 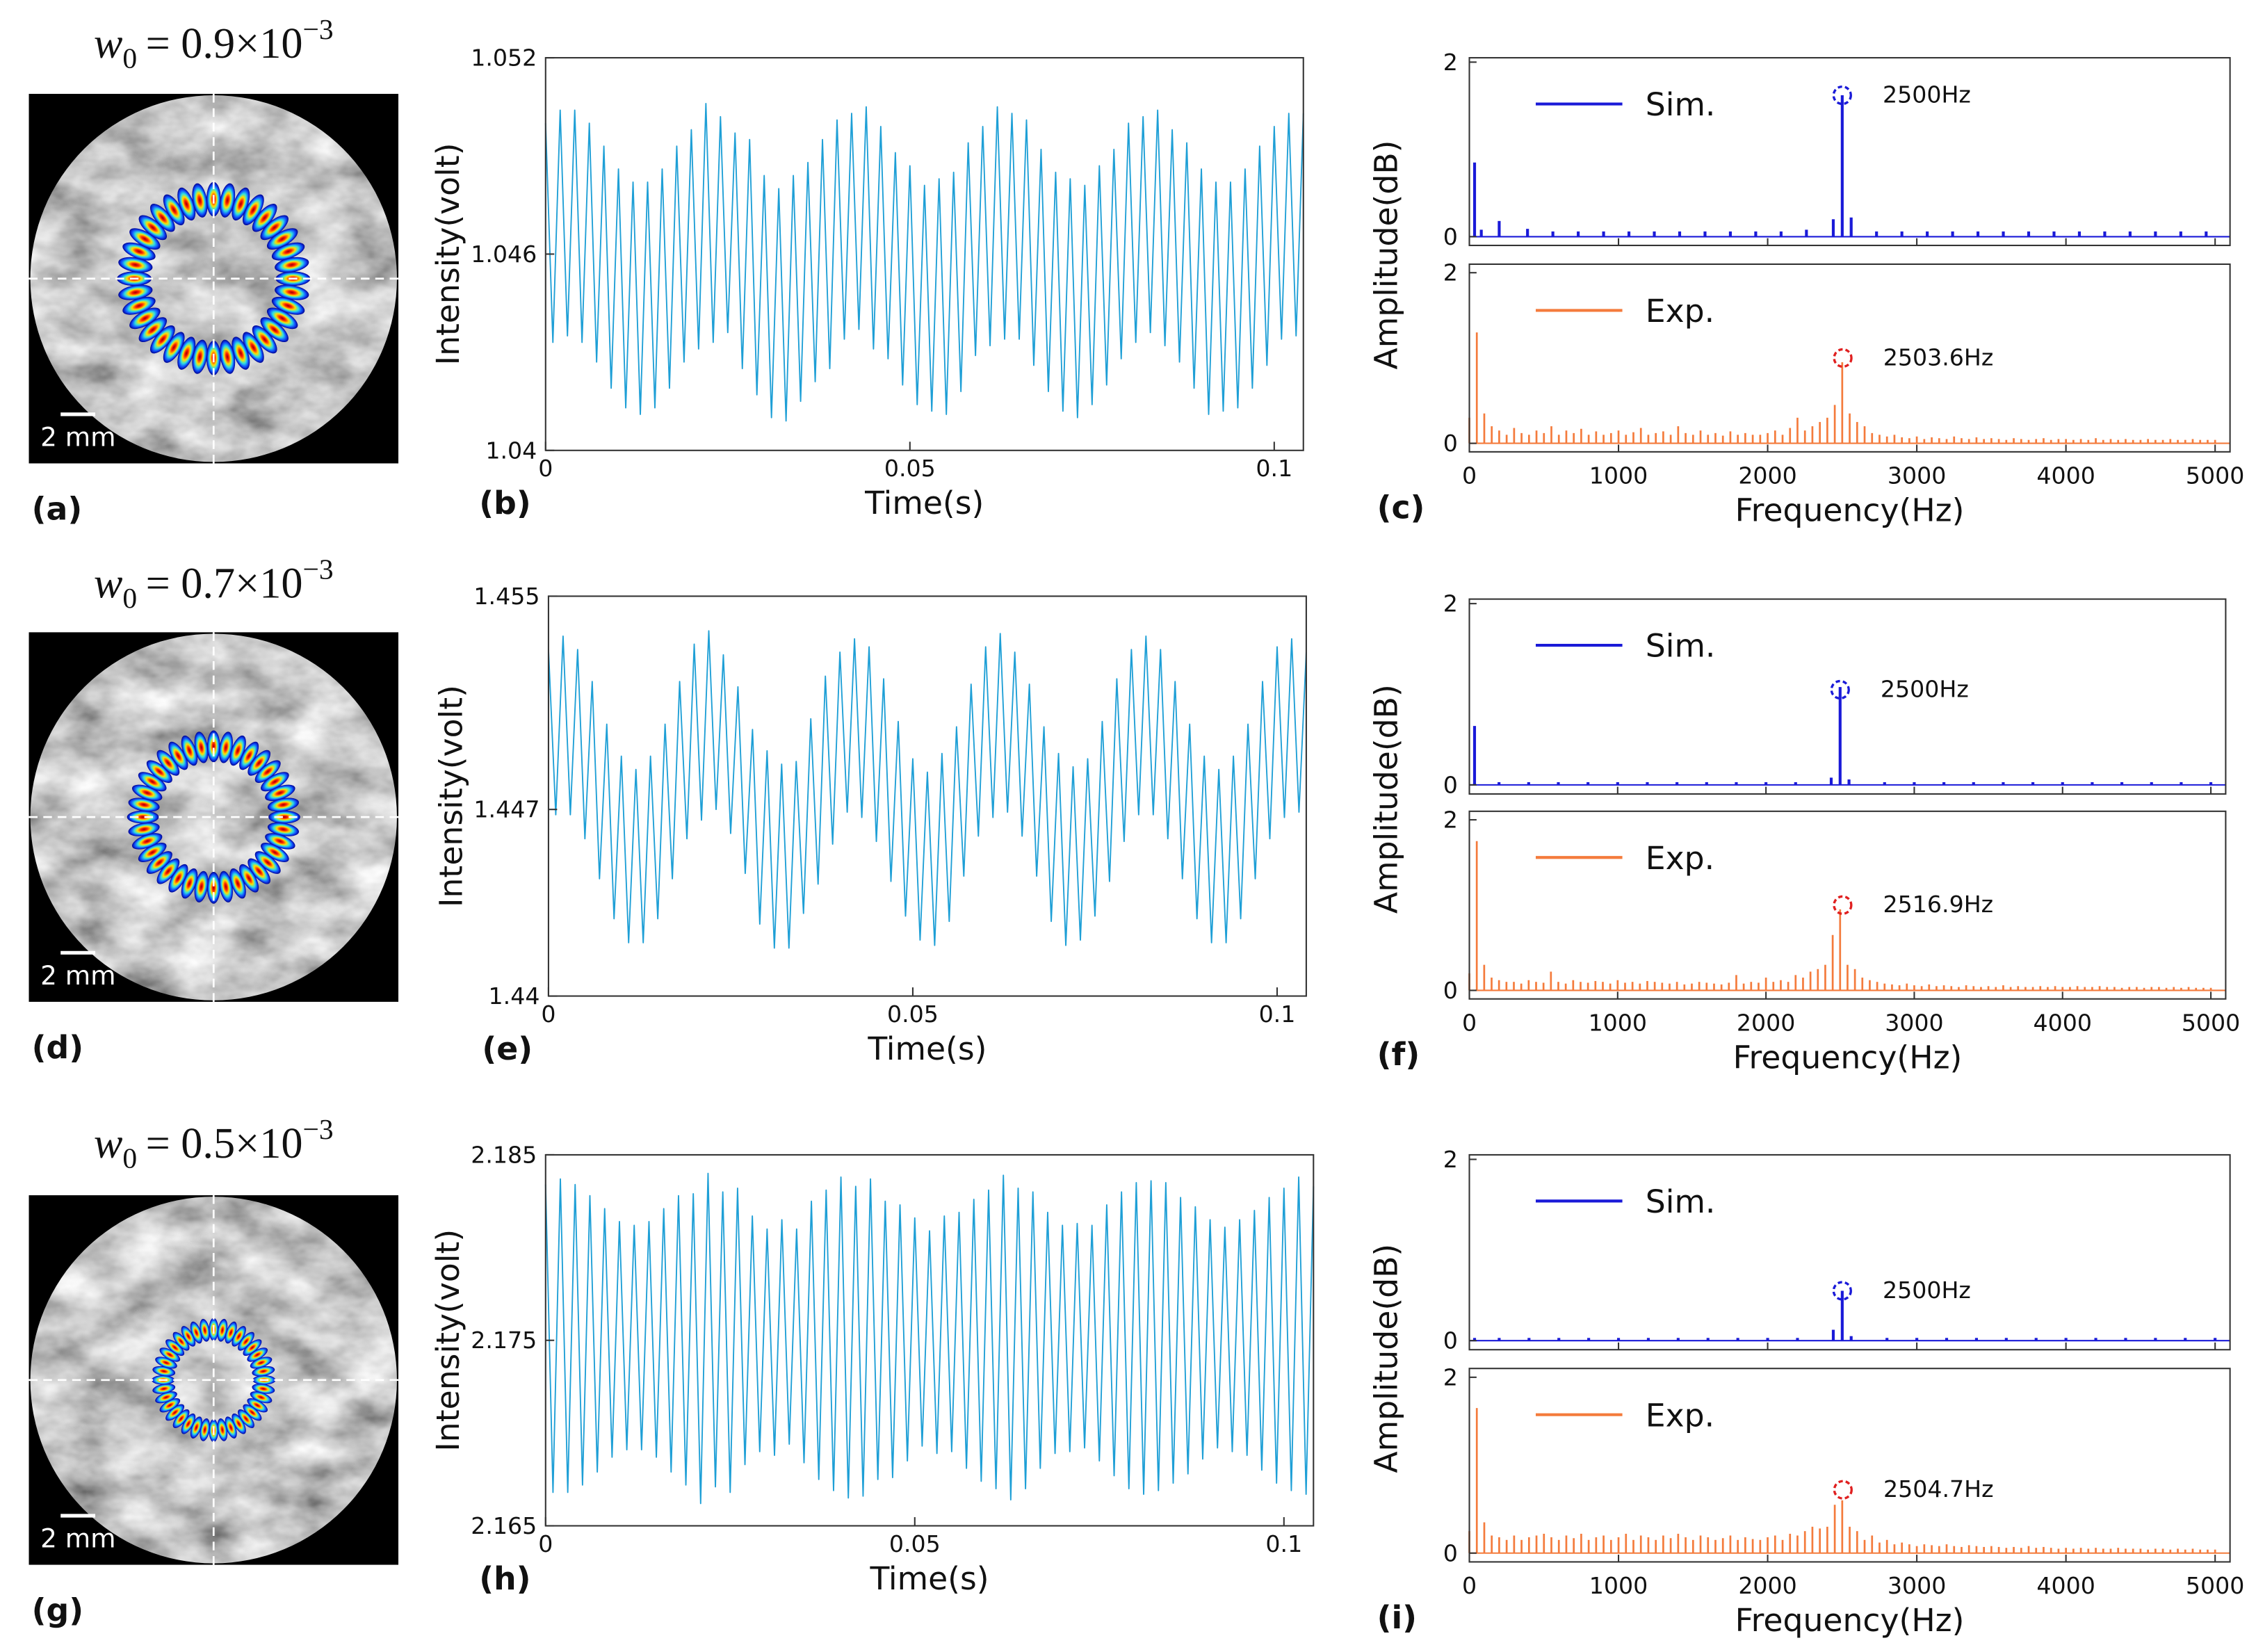 What do you see at coordinates (924, 262) in the screenshot?
I see `signal-line` at bounding box center [924, 262].